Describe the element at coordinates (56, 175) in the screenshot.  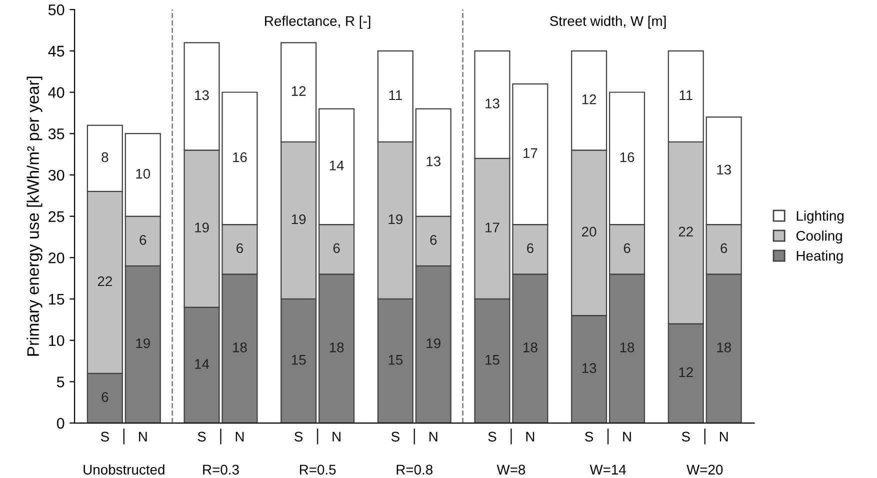
I see `y-tick-label: 30` at that location.